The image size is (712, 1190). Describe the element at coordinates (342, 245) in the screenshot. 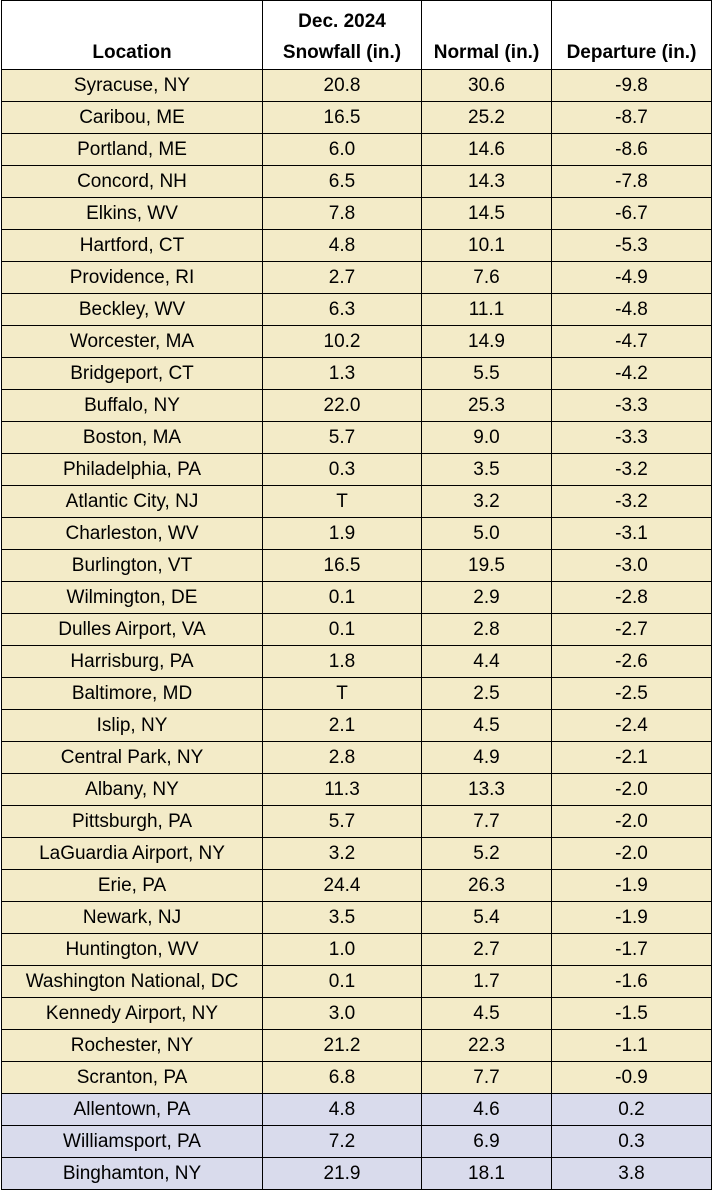

I see `cell-snowfall: 4.8` at that location.